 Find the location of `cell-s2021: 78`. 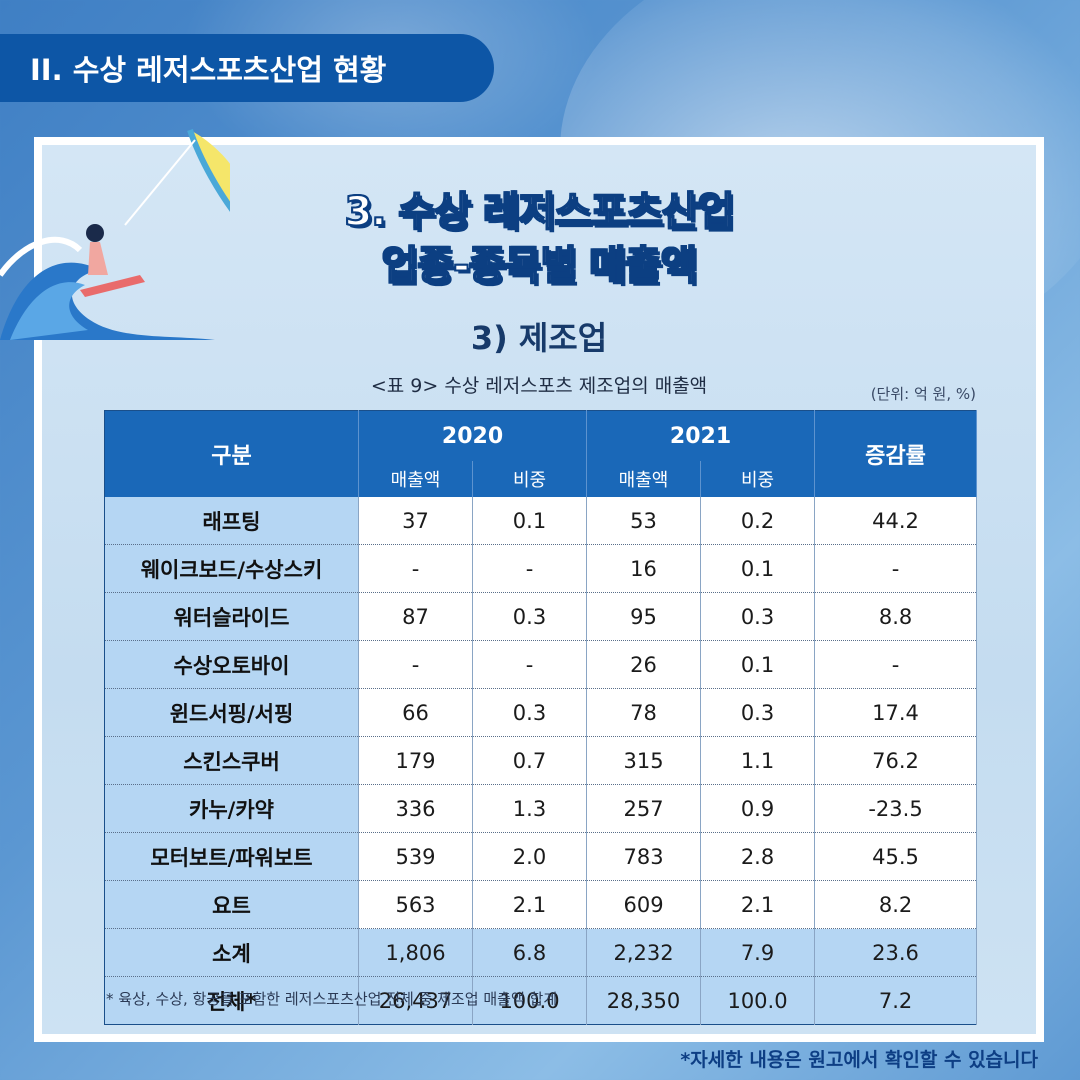

cell-s2021: 78 is located at coordinates (644, 712).